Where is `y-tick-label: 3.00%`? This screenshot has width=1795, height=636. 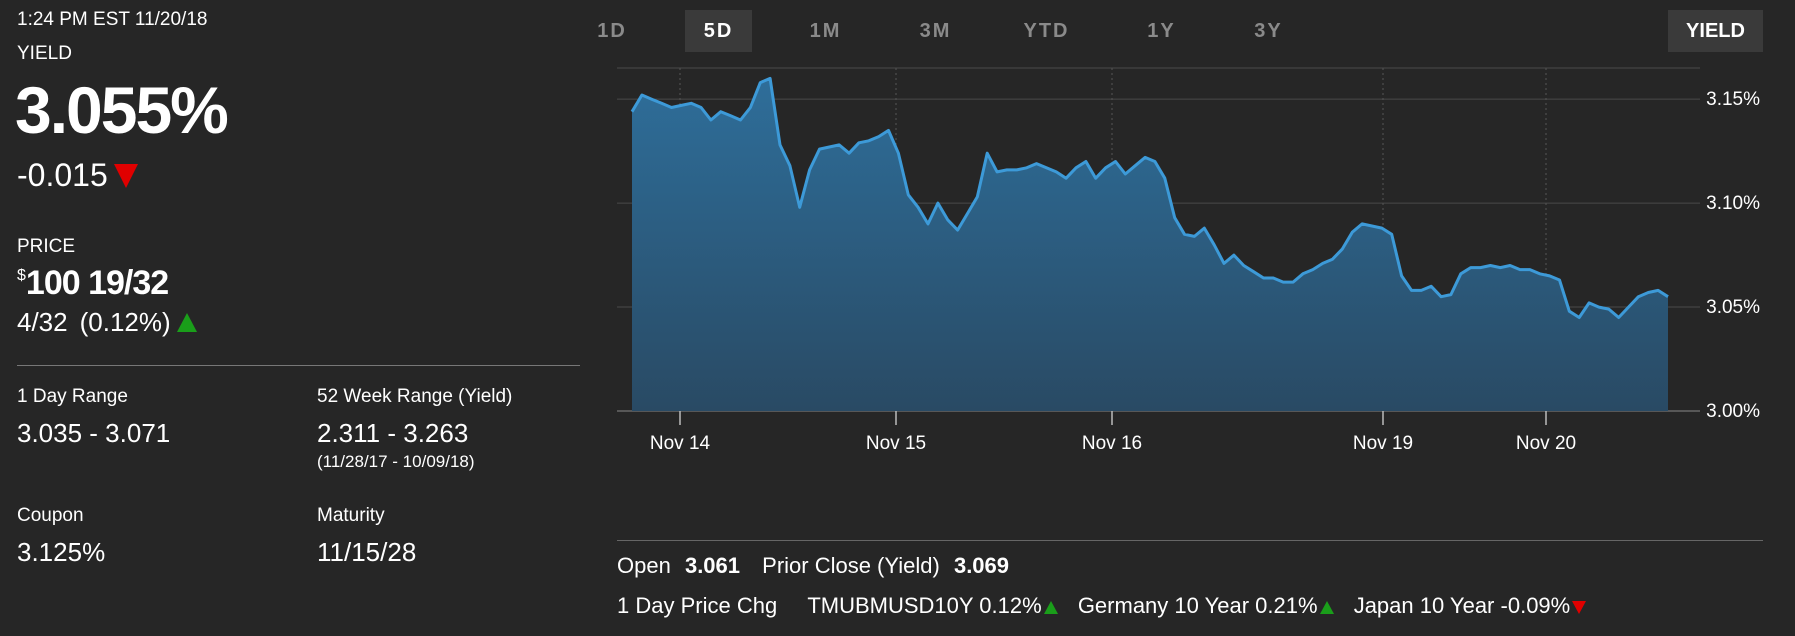
y-tick-label: 3.00% is located at coordinates (1733, 411).